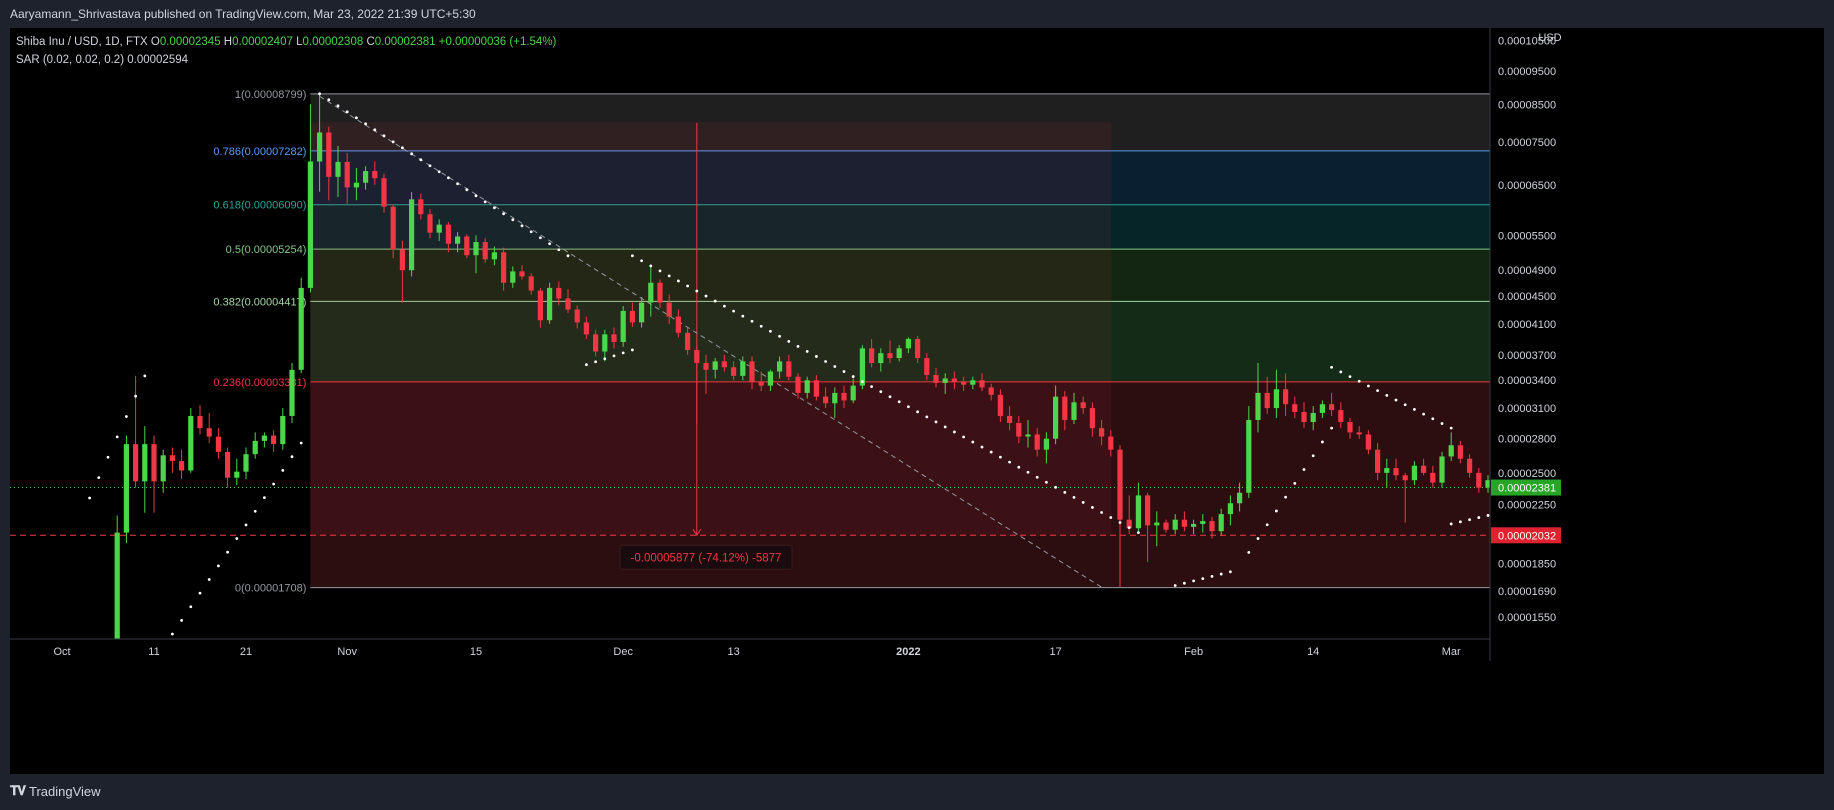 The image size is (1834, 810). I want to click on fib-level-label: 0.618(0.00006090), so click(259, 206).